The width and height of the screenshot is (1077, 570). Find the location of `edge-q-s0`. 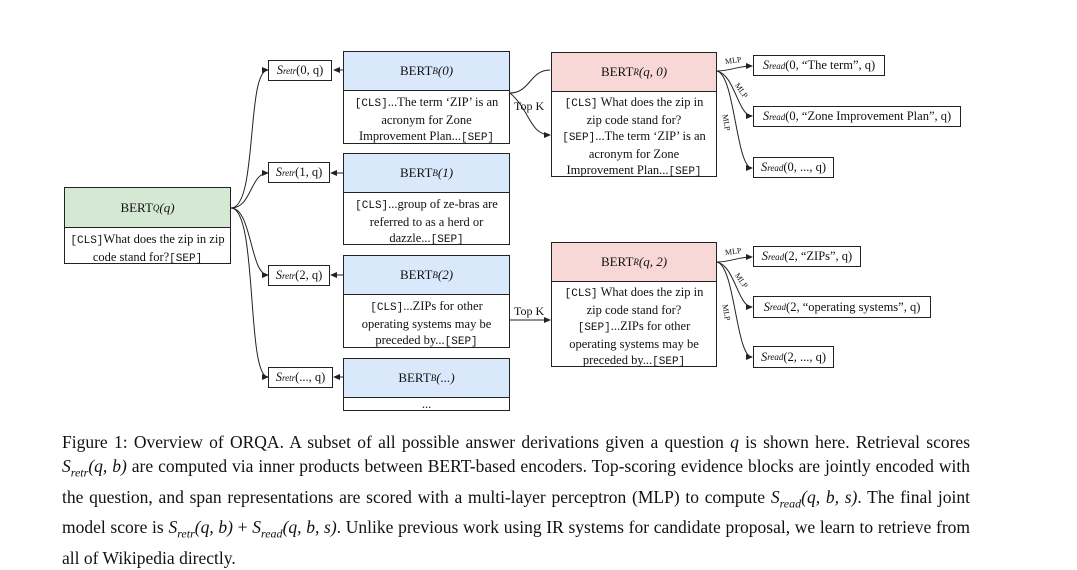

edge-q-s0 is located at coordinates (249, 138).